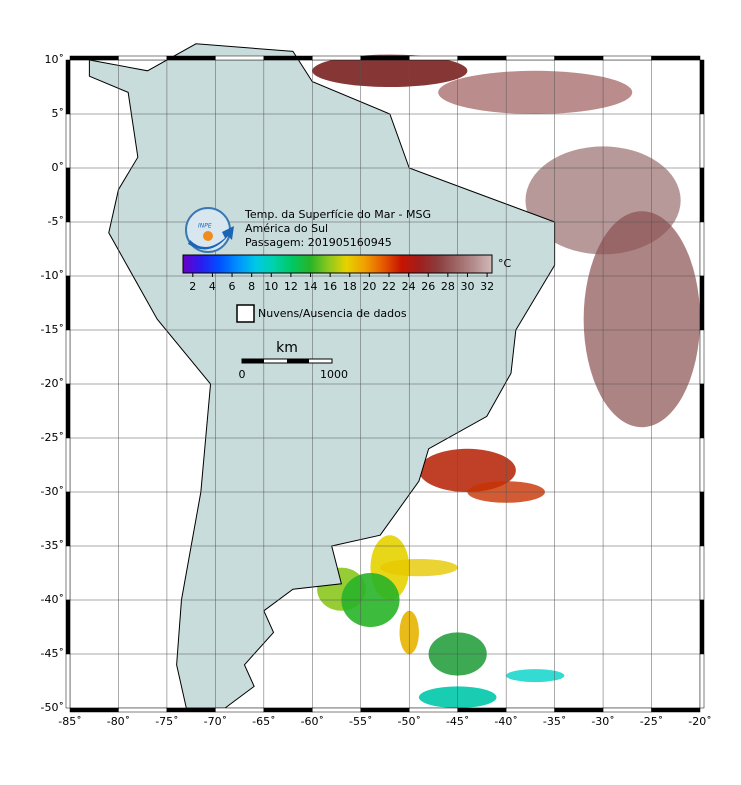 The width and height of the screenshot is (741, 785). Describe the element at coordinates (52, 275) in the screenshot. I see `lat-tick-label: -10˚` at that location.